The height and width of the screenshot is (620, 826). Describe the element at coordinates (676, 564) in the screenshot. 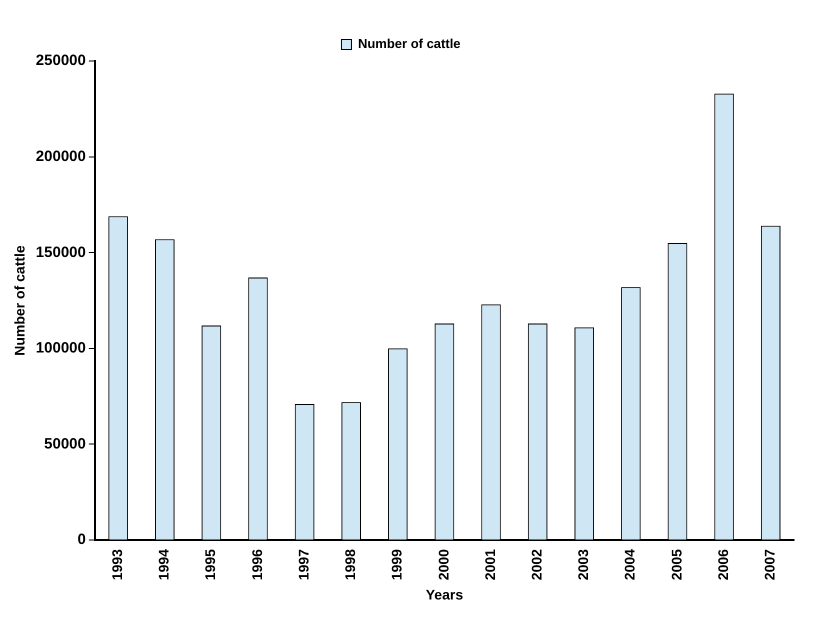

I see `x-tick-label: 2005` at that location.